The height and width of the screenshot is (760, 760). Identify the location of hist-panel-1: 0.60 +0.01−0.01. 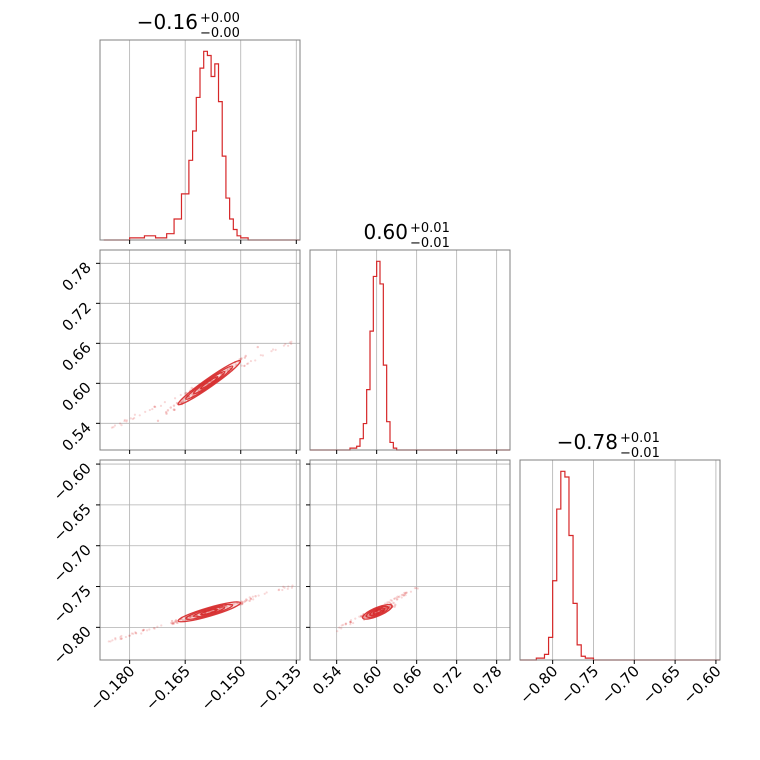
(410, 337).